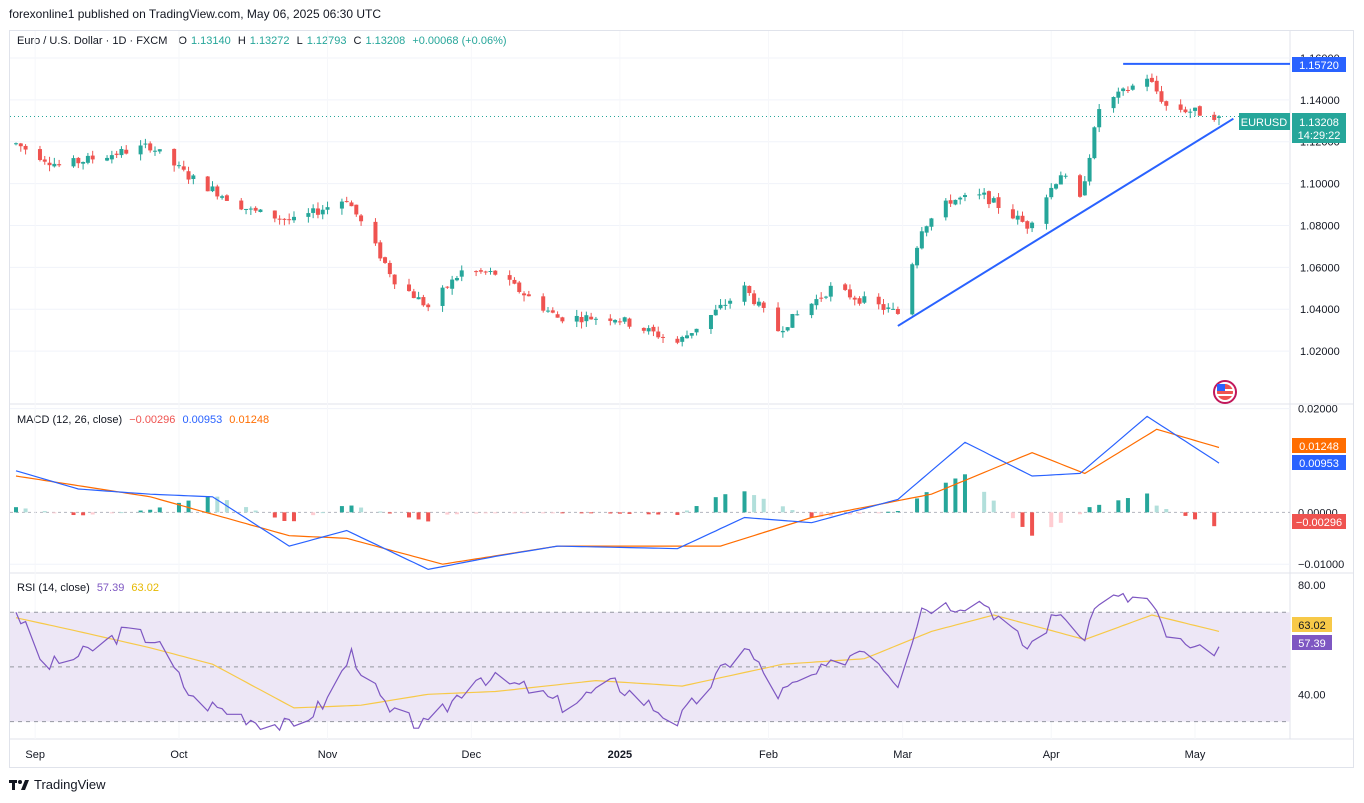  Describe the element at coordinates (385, 41) in the screenshot. I see `close-value: 1.13208` at that location.